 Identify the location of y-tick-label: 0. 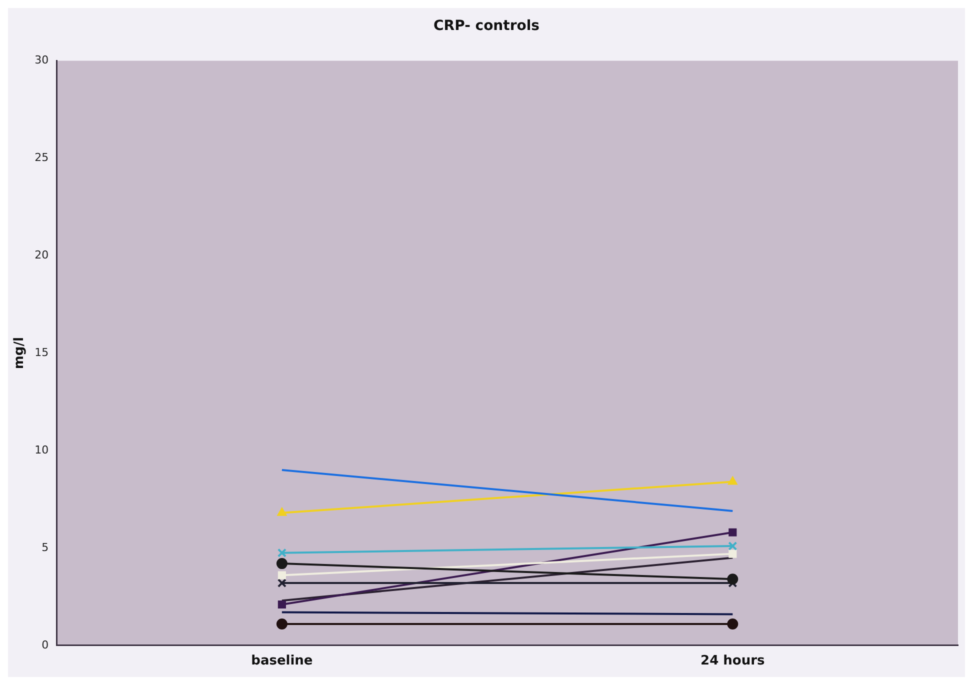
(45, 645).